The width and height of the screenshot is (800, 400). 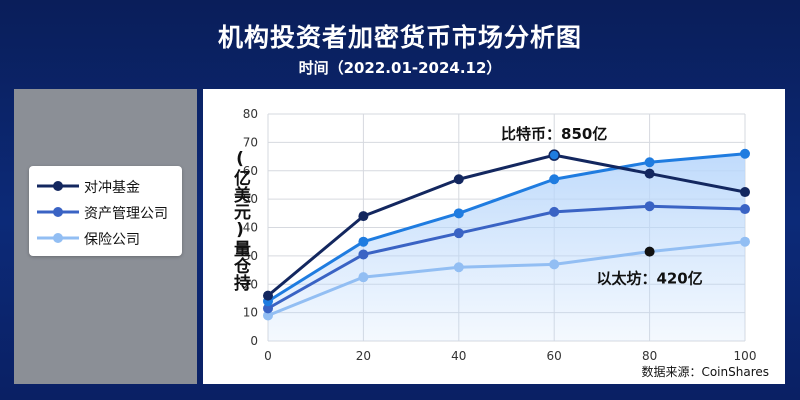 I want to click on data-source: 数据来源：CoinShares, so click(x=705, y=372).